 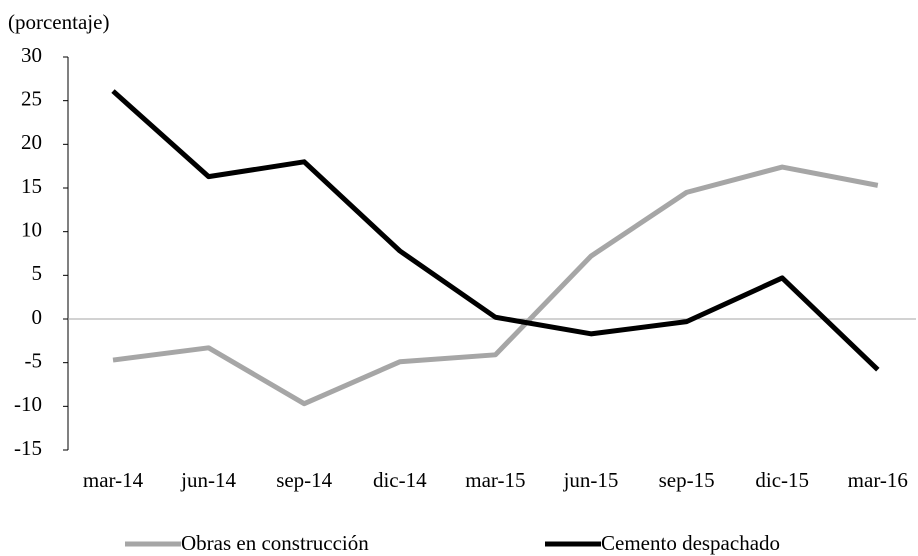 What do you see at coordinates (28, 404) in the screenshot?
I see `y-tick-label: -10` at bounding box center [28, 404].